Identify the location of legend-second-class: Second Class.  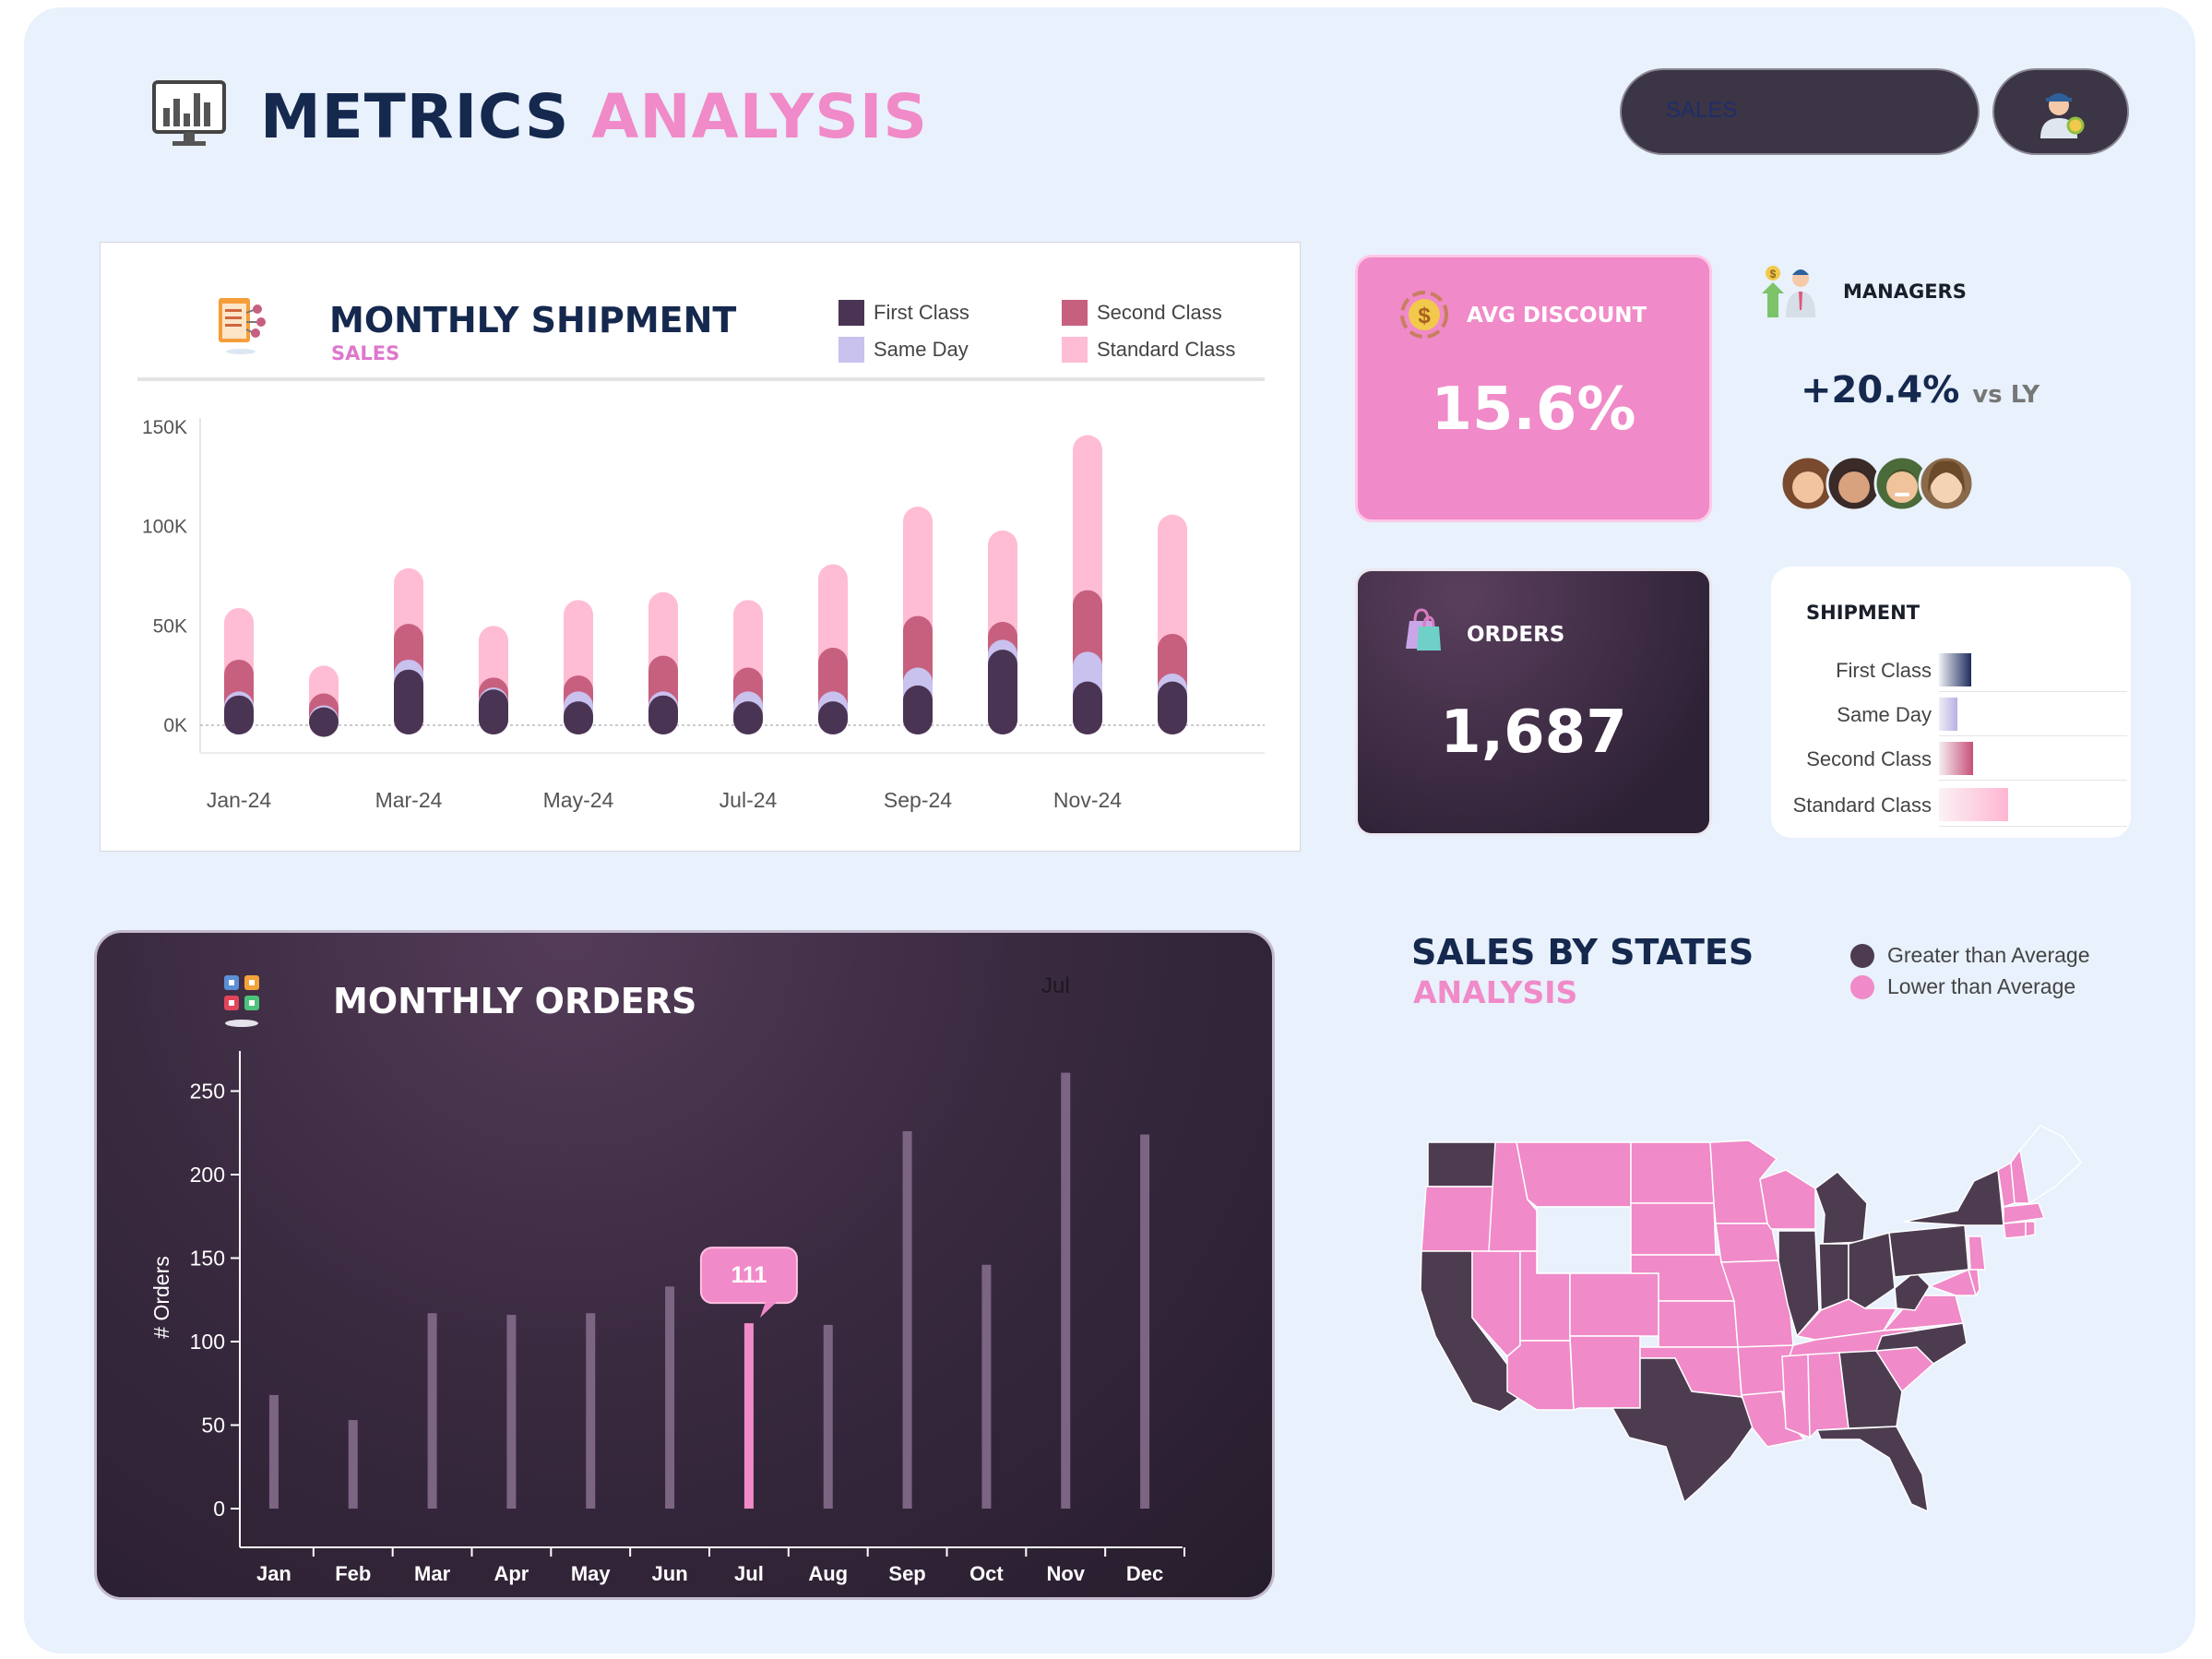
(1142, 313).